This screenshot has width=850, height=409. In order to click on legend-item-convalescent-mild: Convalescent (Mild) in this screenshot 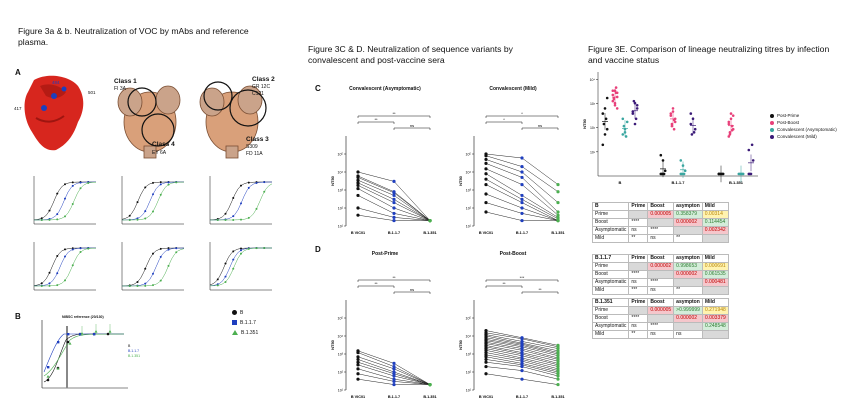, I will do `click(803, 136)`.